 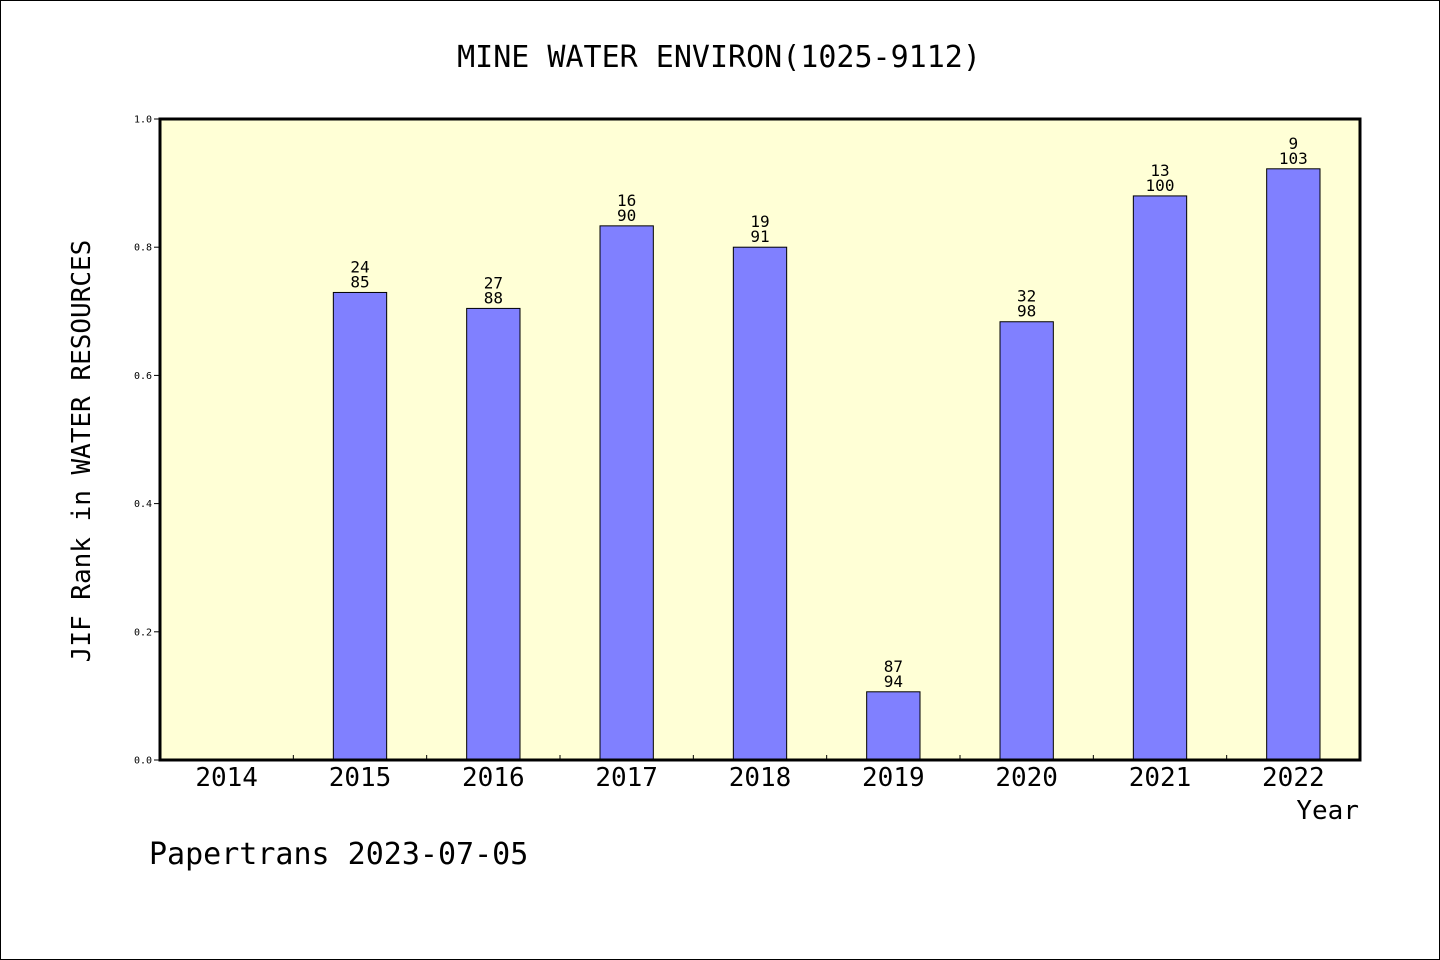 I want to click on x-tick-label: 2020, so click(x=1026, y=778).